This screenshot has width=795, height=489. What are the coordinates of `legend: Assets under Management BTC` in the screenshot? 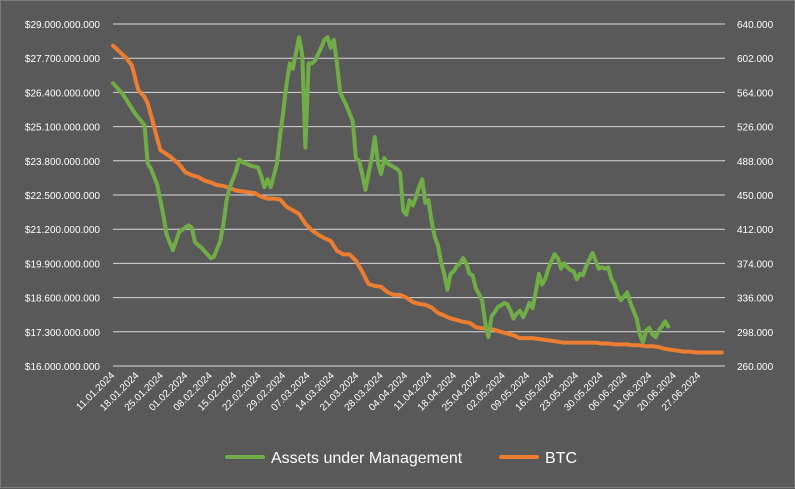 It's located at (401, 458).